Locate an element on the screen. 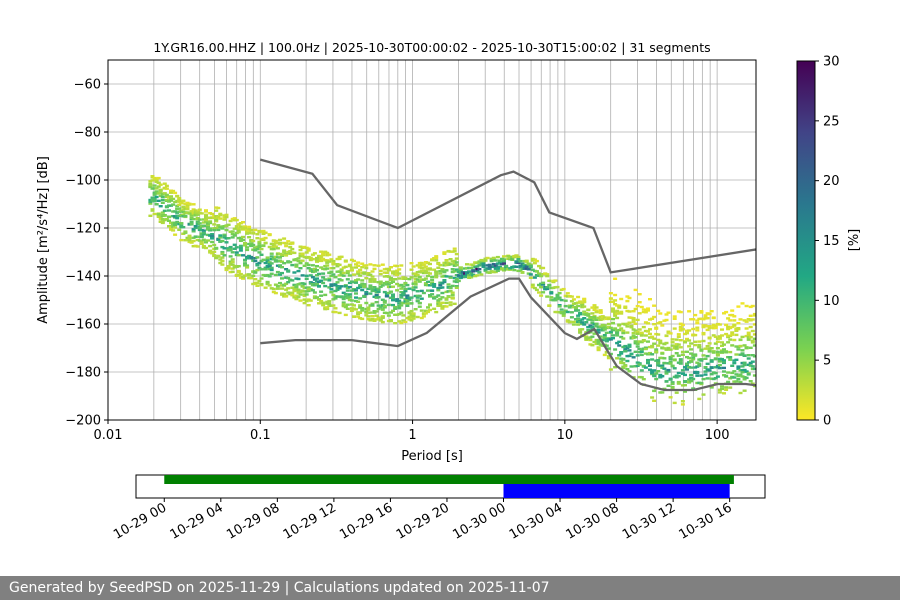  y-axis-label: Amplitude [m²/s⁴/Hz] [dB] is located at coordinates (43, 240).